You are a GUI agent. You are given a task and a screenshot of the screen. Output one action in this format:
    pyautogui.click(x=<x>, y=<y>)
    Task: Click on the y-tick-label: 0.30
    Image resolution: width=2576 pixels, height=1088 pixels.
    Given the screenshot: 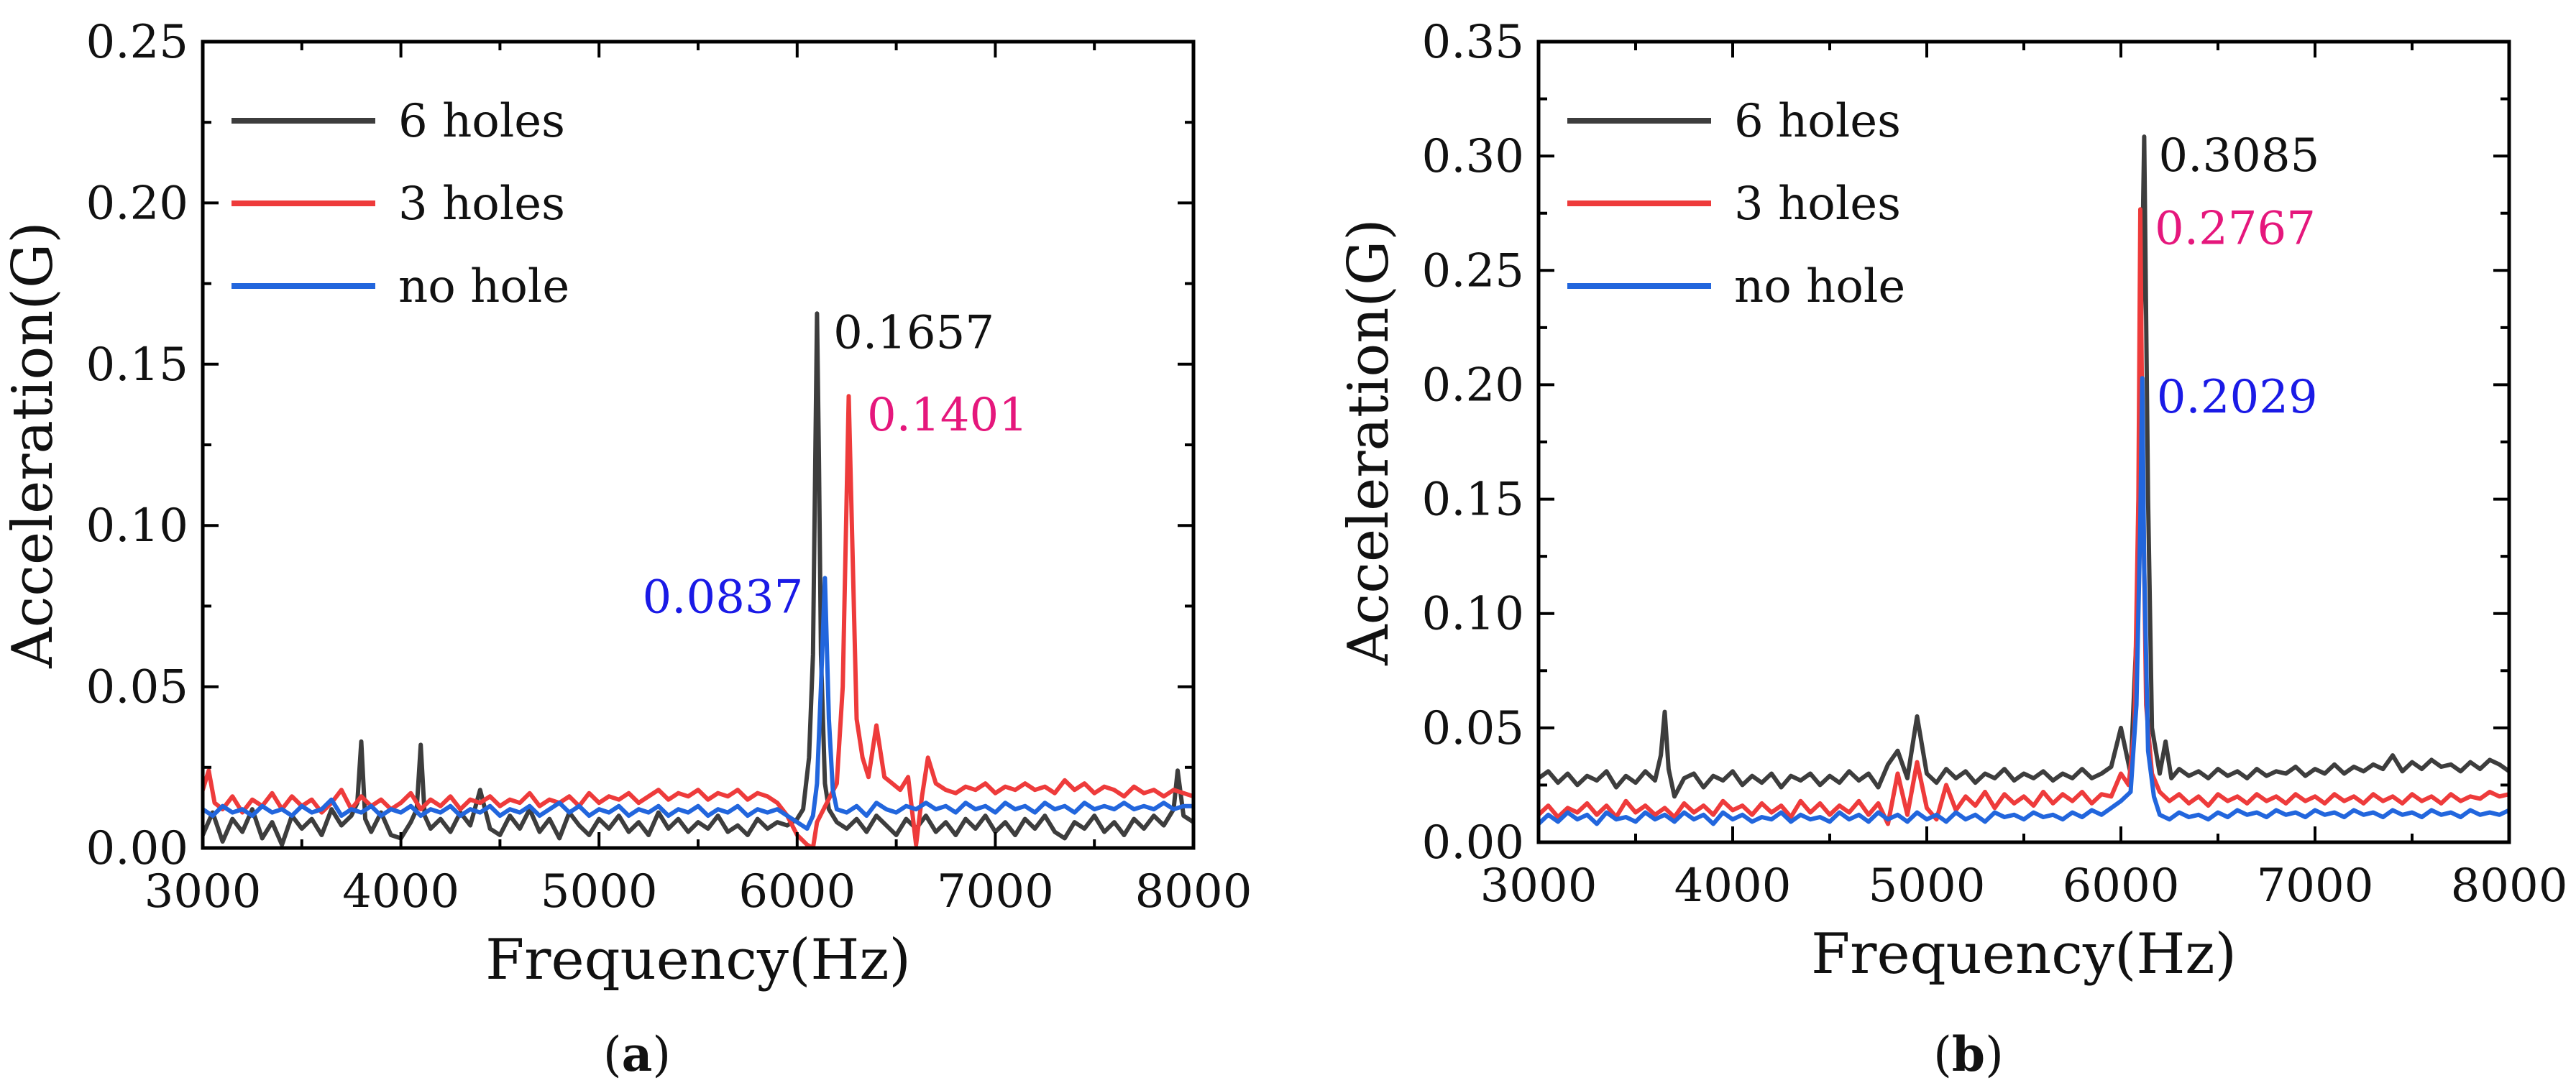 What is the action you would take?
    pyautogui.click(x=1473, y=157)
    